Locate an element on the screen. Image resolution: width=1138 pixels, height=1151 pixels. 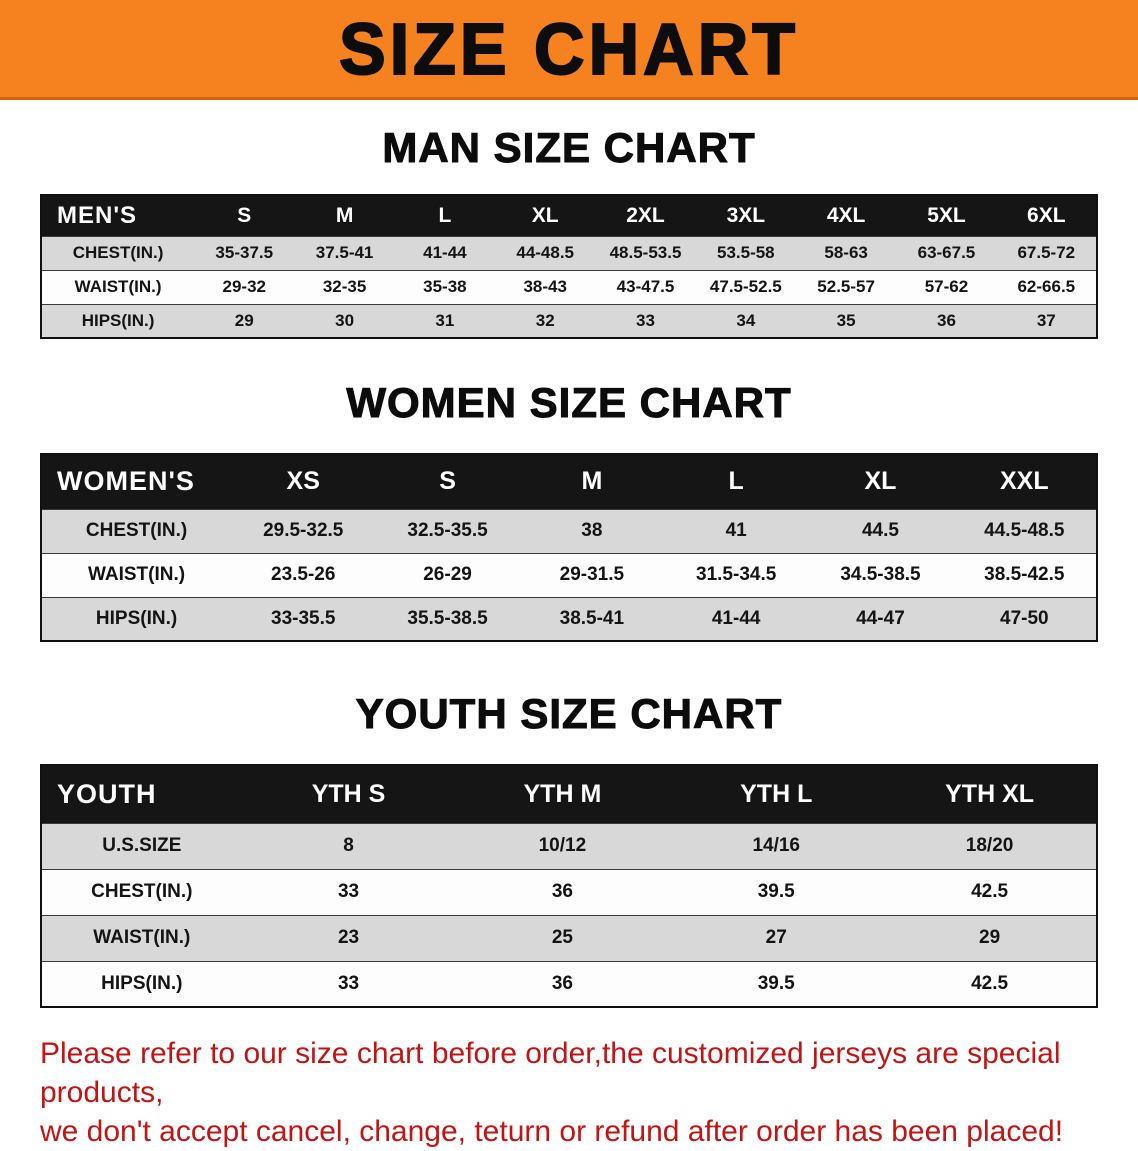
page-title: SIZE CHART is located at coordinates (568, 48).